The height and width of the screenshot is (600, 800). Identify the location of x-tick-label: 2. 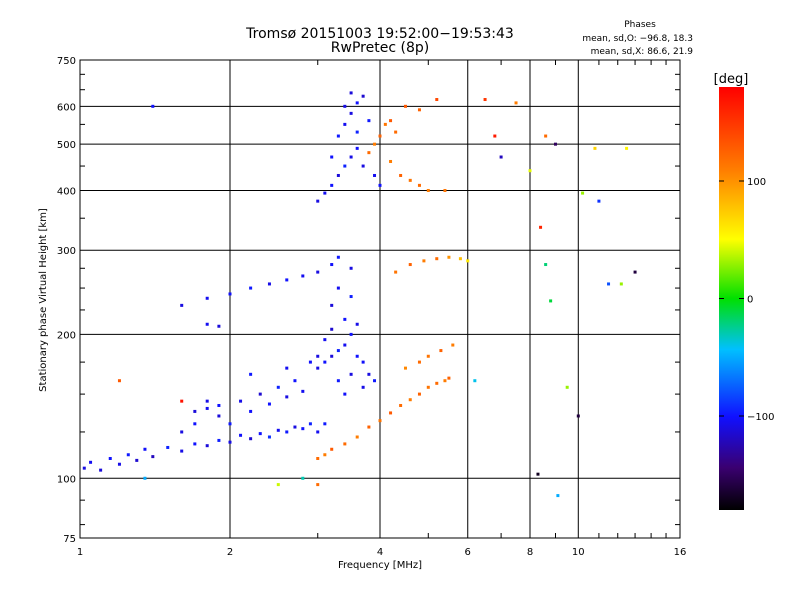
(230, 552).